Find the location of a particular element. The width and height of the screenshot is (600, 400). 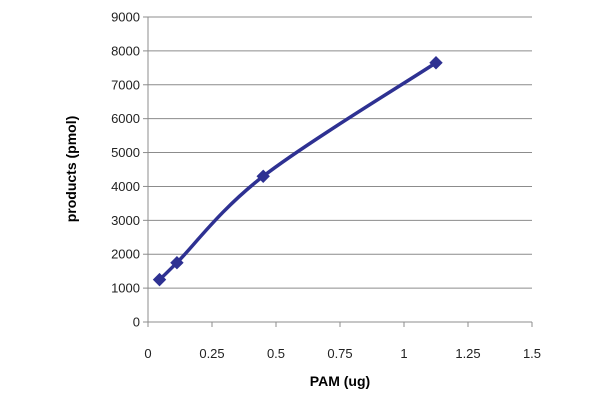

y-tick-label: 6000 is located at coordinates (125, 118).